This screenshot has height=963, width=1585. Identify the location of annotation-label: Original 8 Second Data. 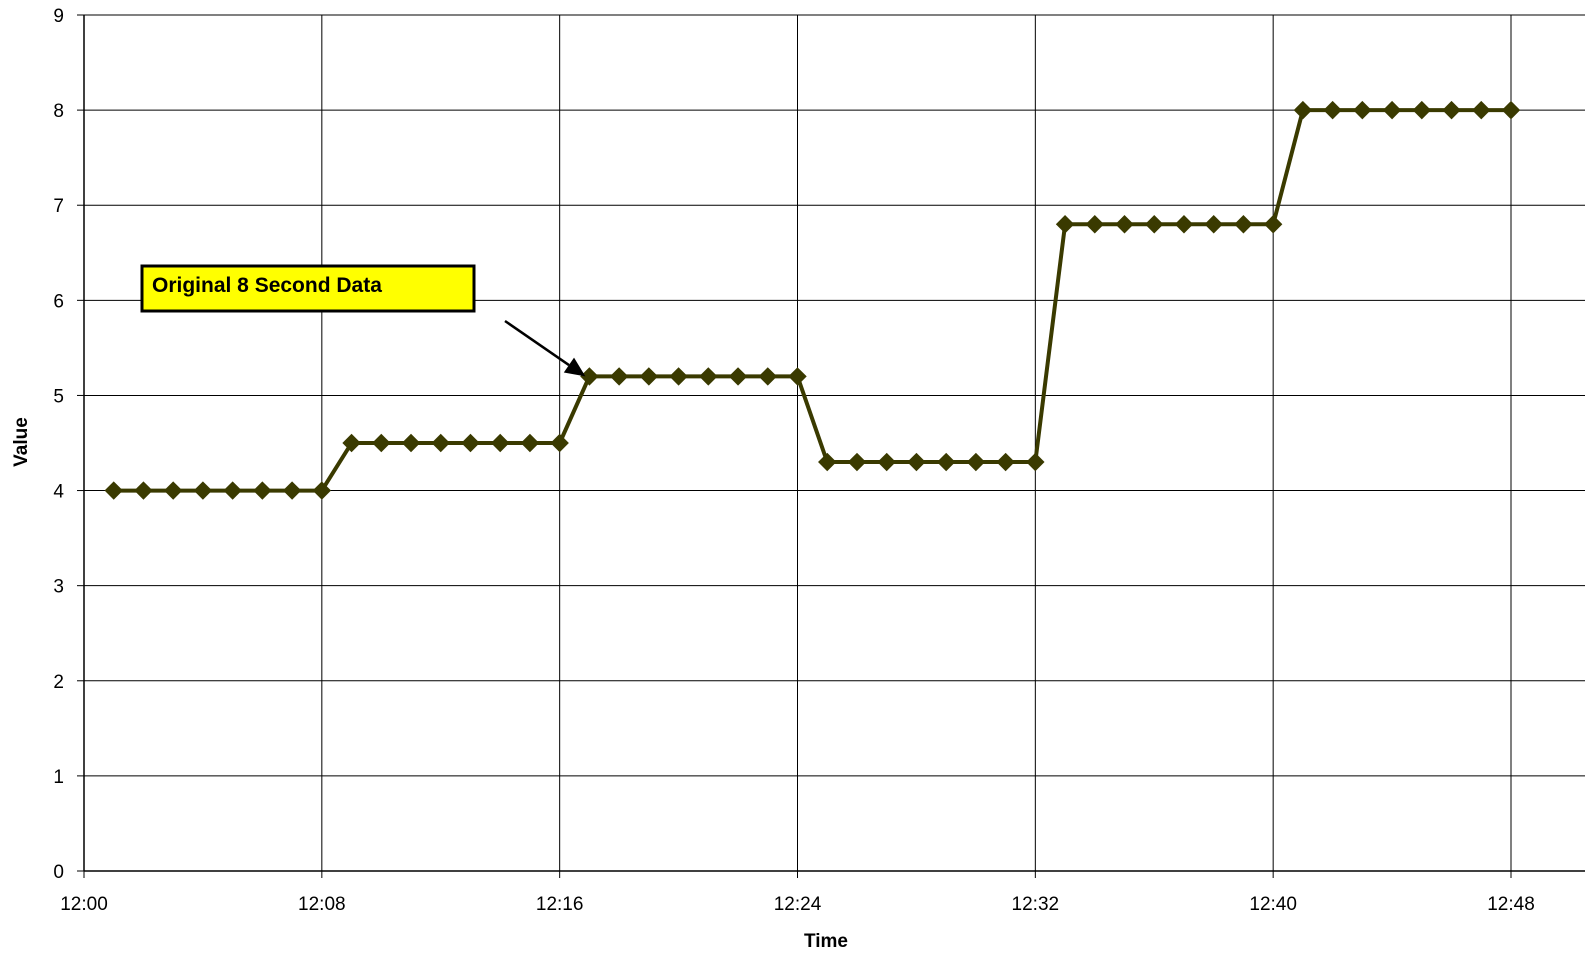
(267, 285).